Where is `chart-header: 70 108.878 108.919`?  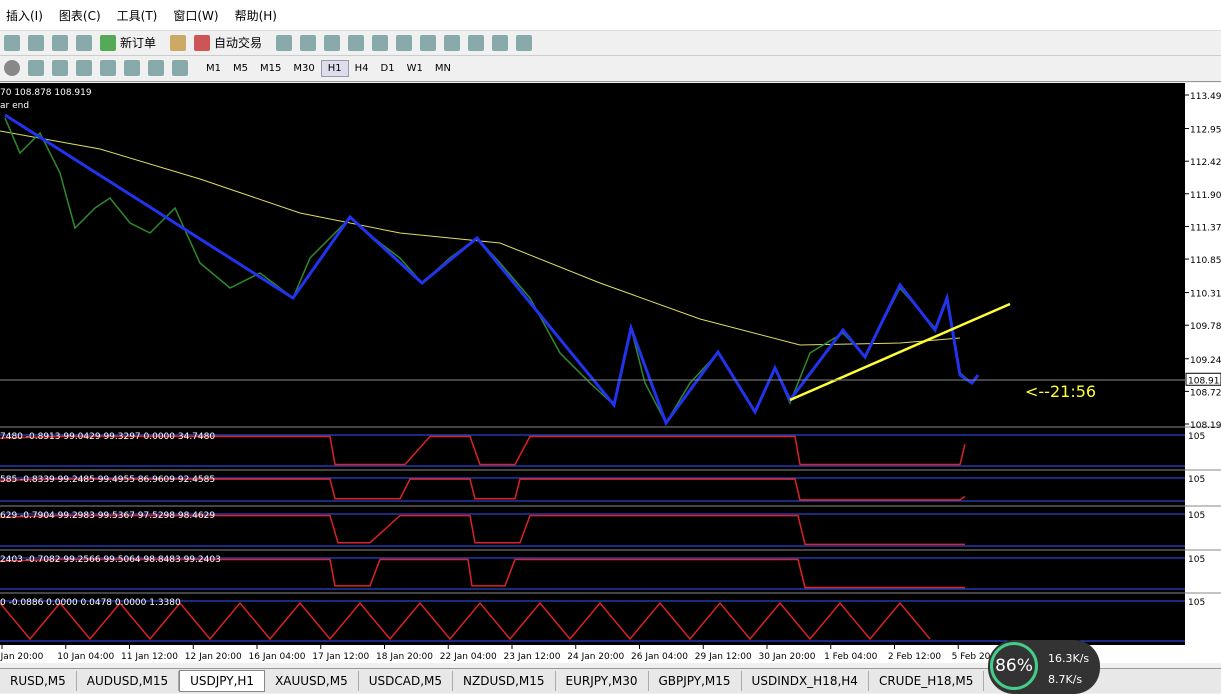 chart-header: 70 108.878 108.919 is located at coordinates (46, 93).